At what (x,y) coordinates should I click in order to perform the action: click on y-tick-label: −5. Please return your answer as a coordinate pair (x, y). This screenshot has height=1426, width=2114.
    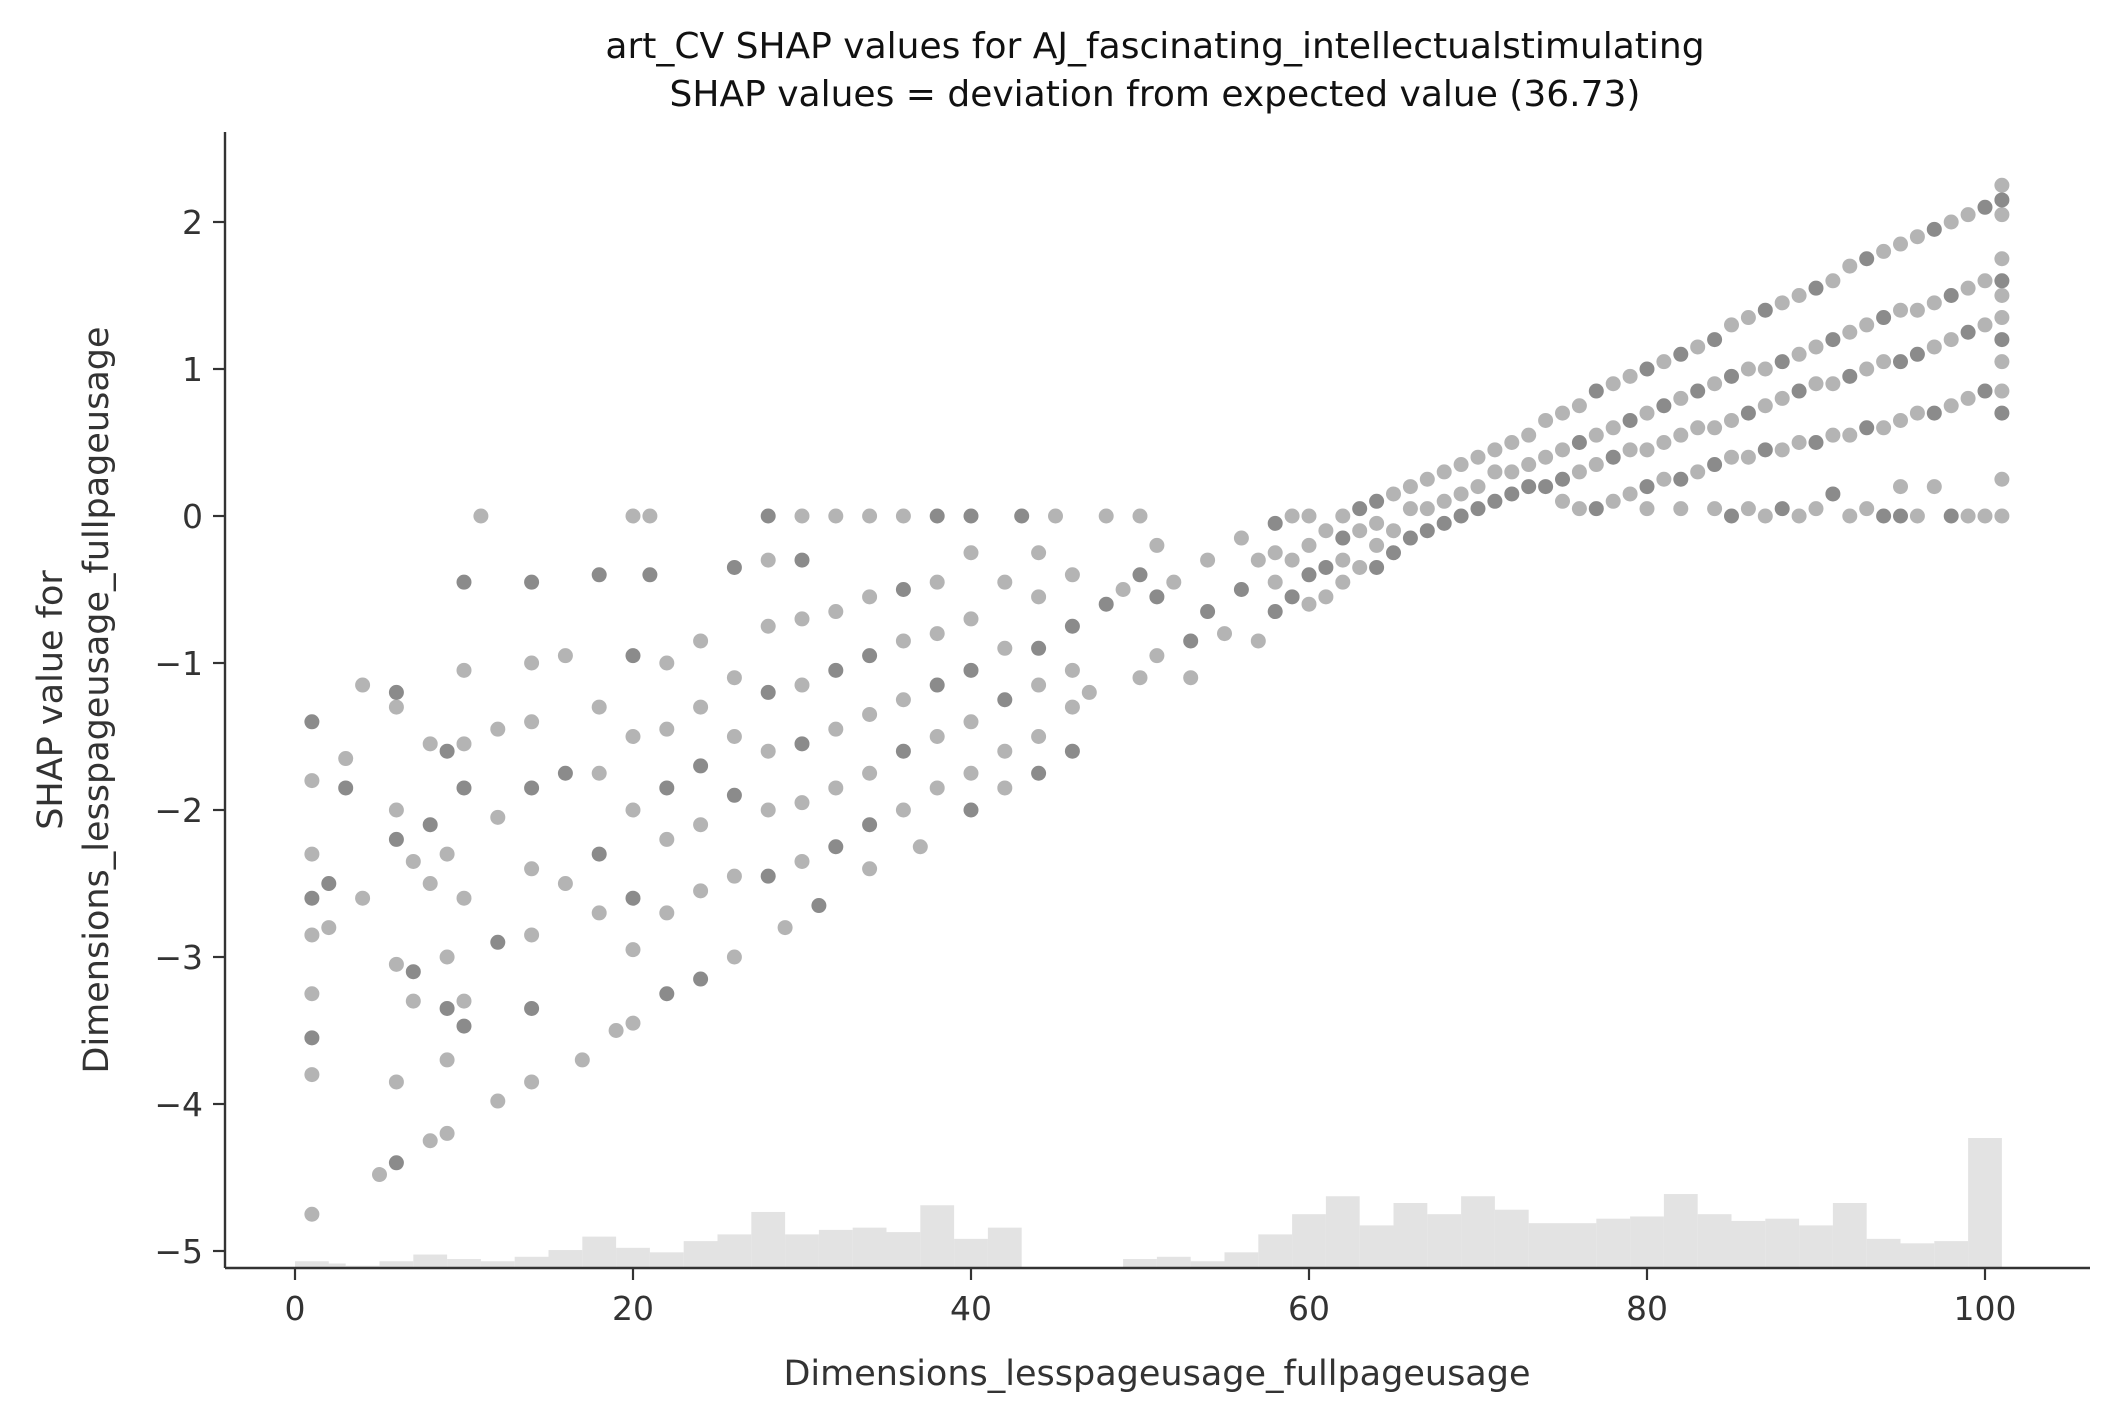
    Looking at the image, I should click on (178, 1251).